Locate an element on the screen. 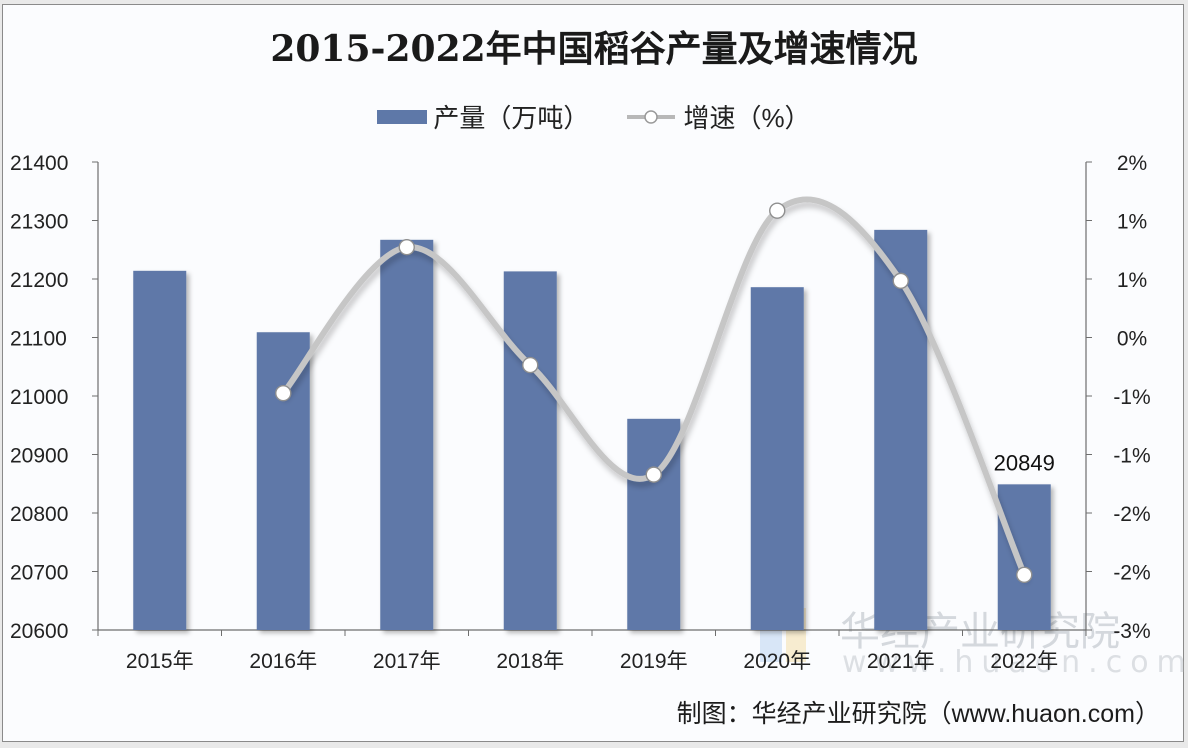 Image resolution: width=1188 pixels, height=748 pixels. left-axis-tick: 21400 is located at coordinates (39, 163).